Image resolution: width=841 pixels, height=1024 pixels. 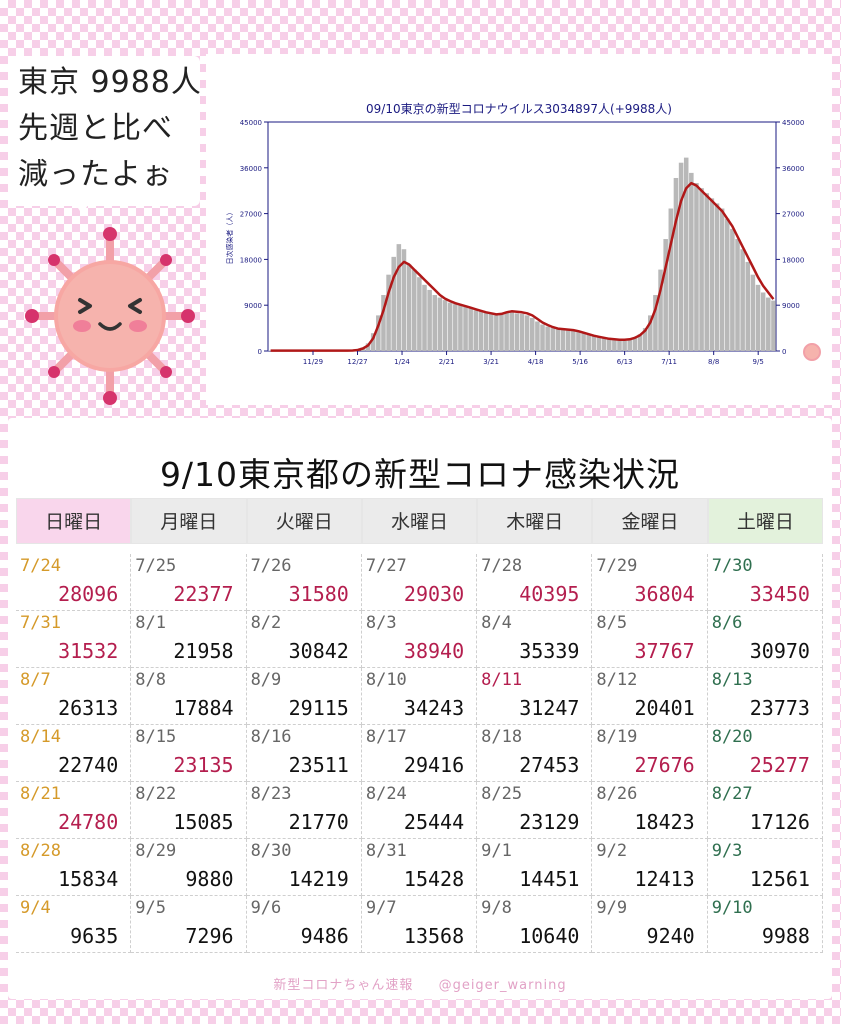 What do you see at coordinates (785, 936) in the screenshot?
I see `day-count: 9988` at bounding box center [785, 936].